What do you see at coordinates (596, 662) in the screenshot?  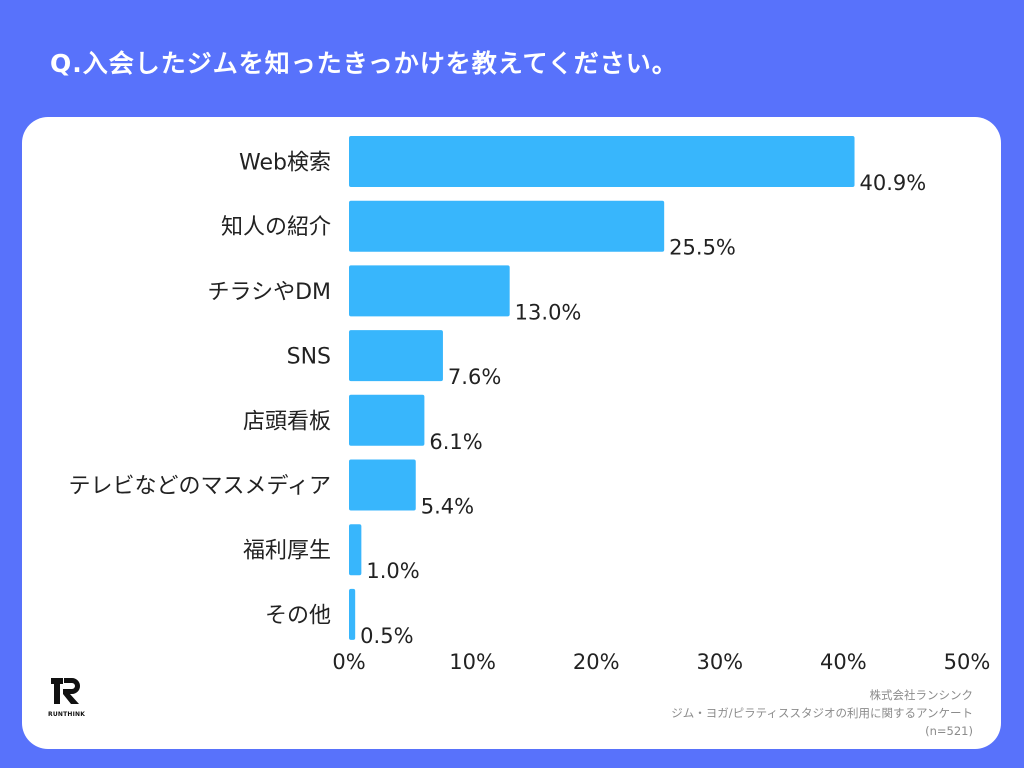 I see `x-tick-label: 20%` at bounding box center [596, 662].